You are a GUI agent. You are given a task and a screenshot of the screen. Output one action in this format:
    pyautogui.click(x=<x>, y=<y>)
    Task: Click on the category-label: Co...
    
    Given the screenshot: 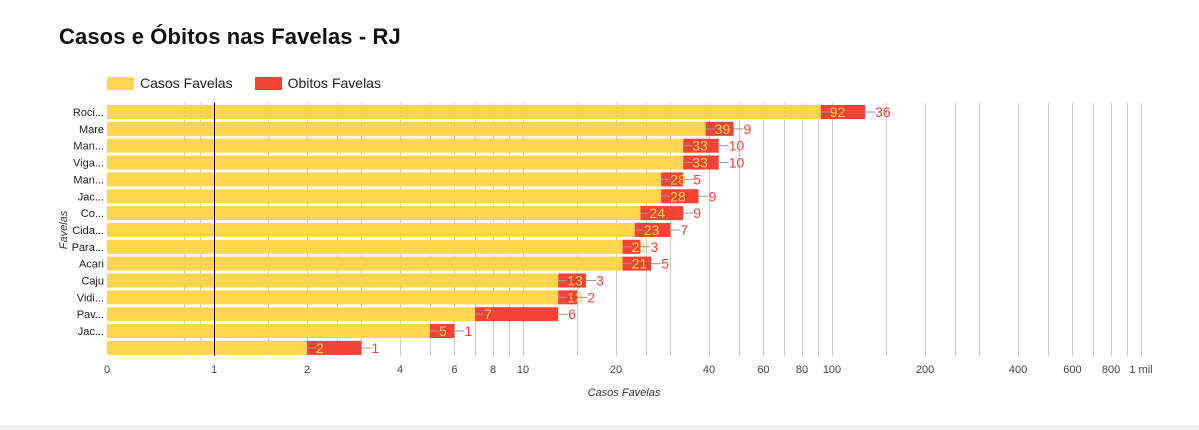 What is the action you would take?
    pyautogui.click(x=92, y=214)
    